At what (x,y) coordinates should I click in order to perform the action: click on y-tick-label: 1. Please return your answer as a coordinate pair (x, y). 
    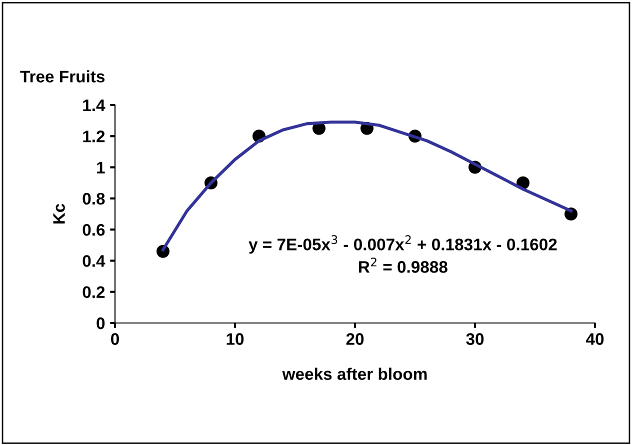
    Looking at the image, I should click on (101, 168).